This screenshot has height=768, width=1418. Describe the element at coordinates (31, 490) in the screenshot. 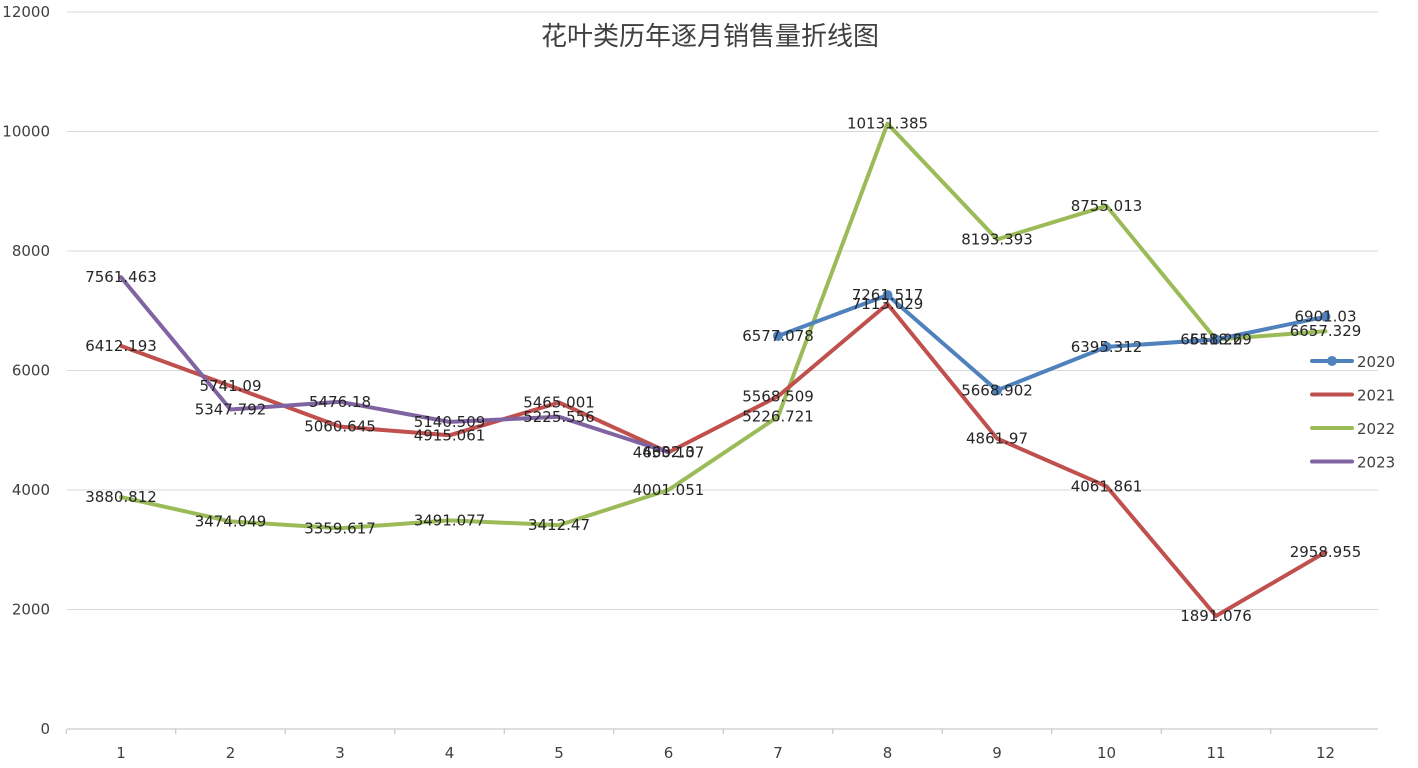

I see `y-tick-label: 4000` at that location.